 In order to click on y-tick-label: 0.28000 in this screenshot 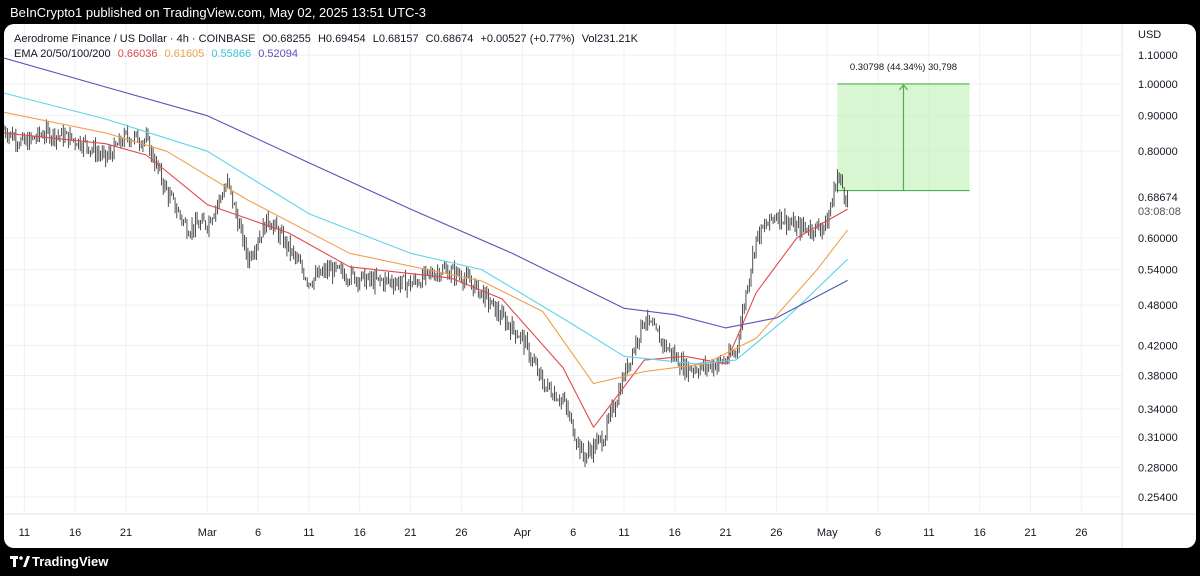, I will do `click(1158, 469)`.